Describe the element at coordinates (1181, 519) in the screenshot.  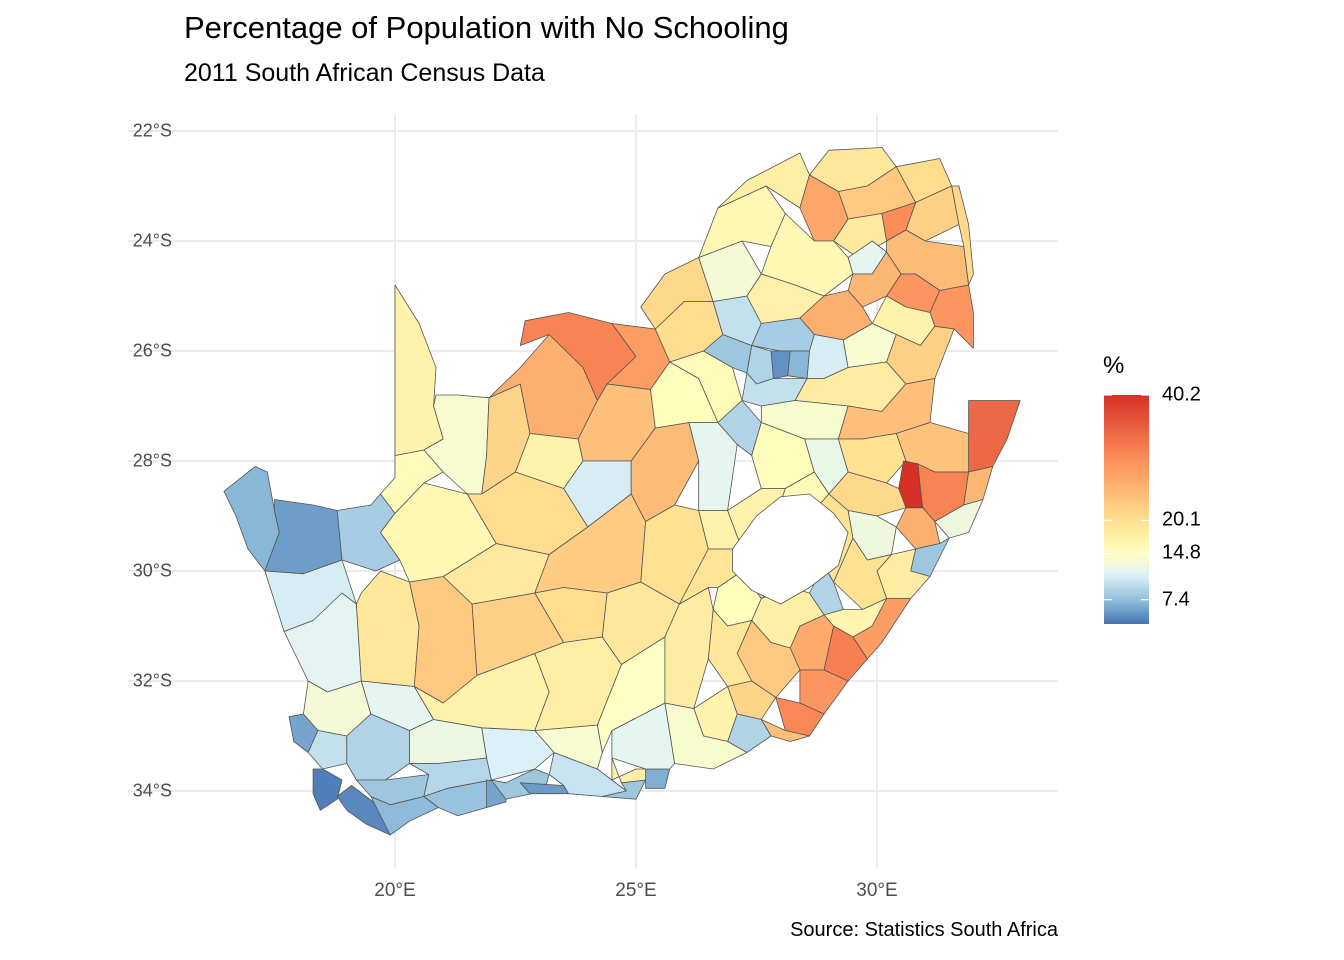
I see `legend-break-label: 20.1` at that location.